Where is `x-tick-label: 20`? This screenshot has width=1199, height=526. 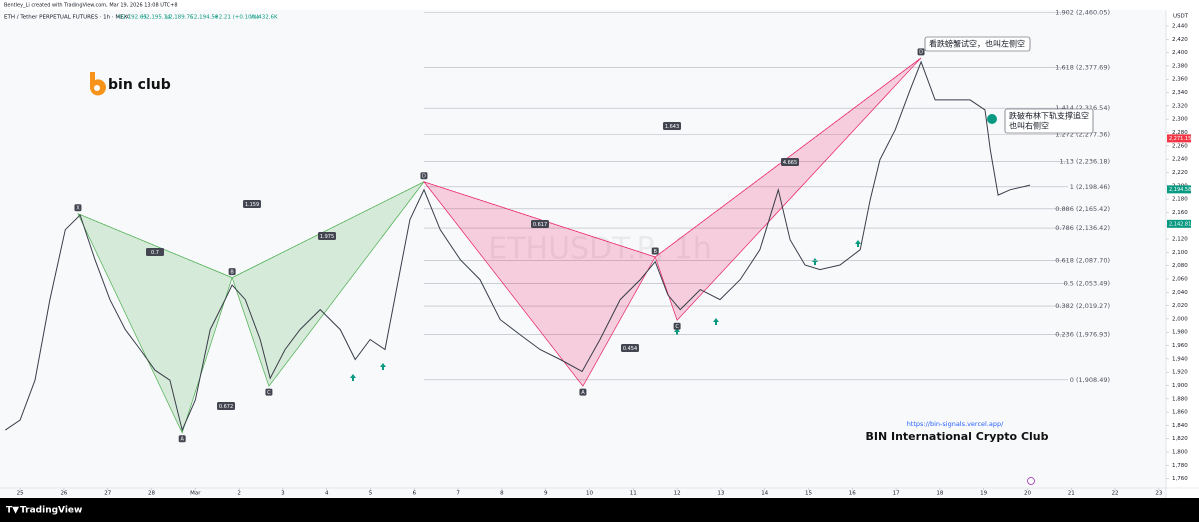
x-tick-label: 20 is located at coordinates (1027, 494).